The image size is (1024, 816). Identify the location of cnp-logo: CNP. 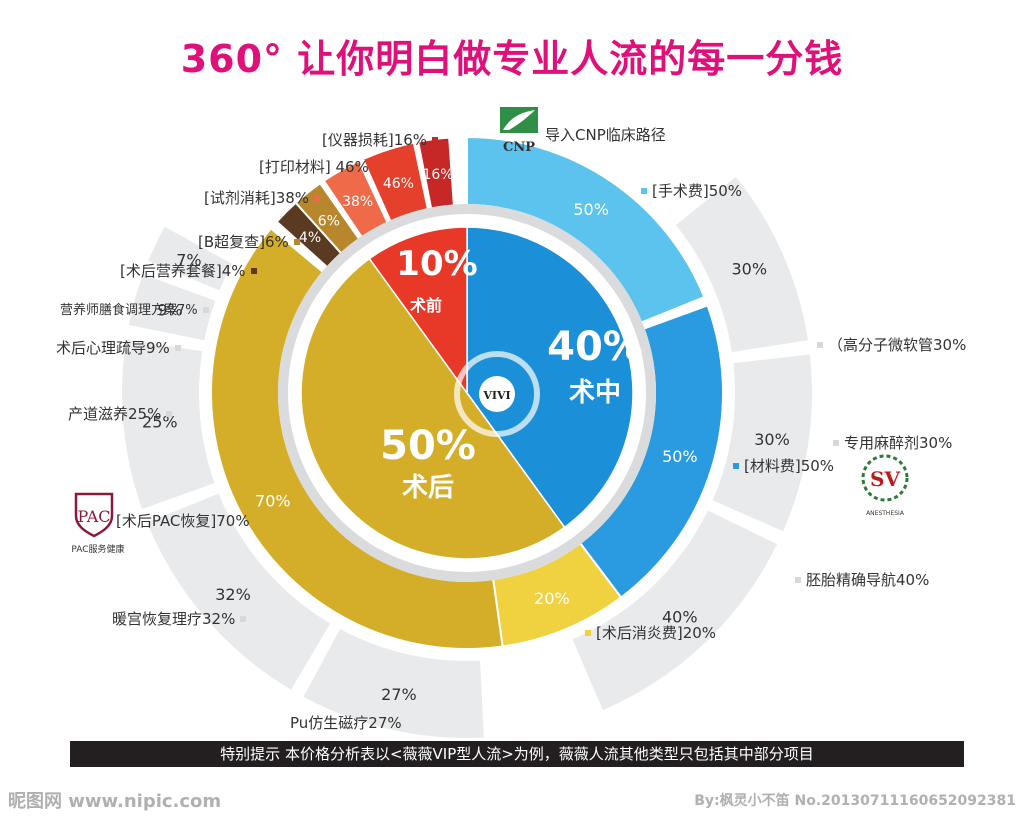
(519, 130).